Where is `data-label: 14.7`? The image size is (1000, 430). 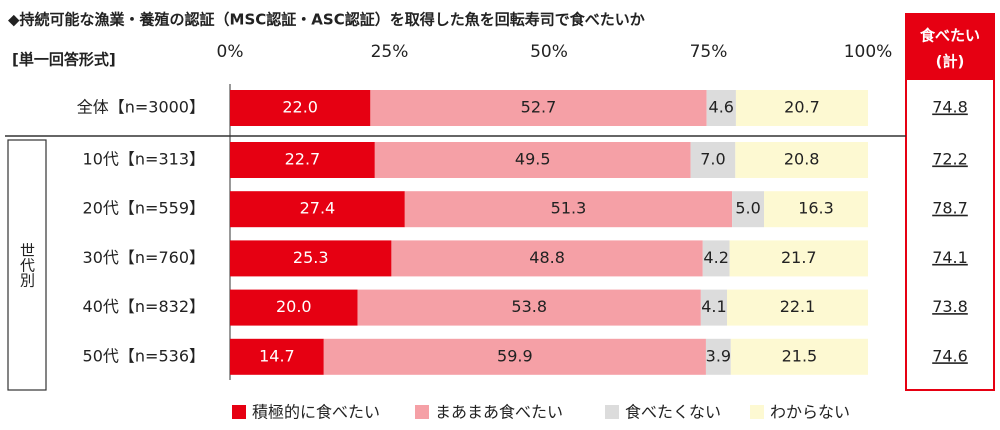 data-label: 14.7 is located at coordinates (277, 355).